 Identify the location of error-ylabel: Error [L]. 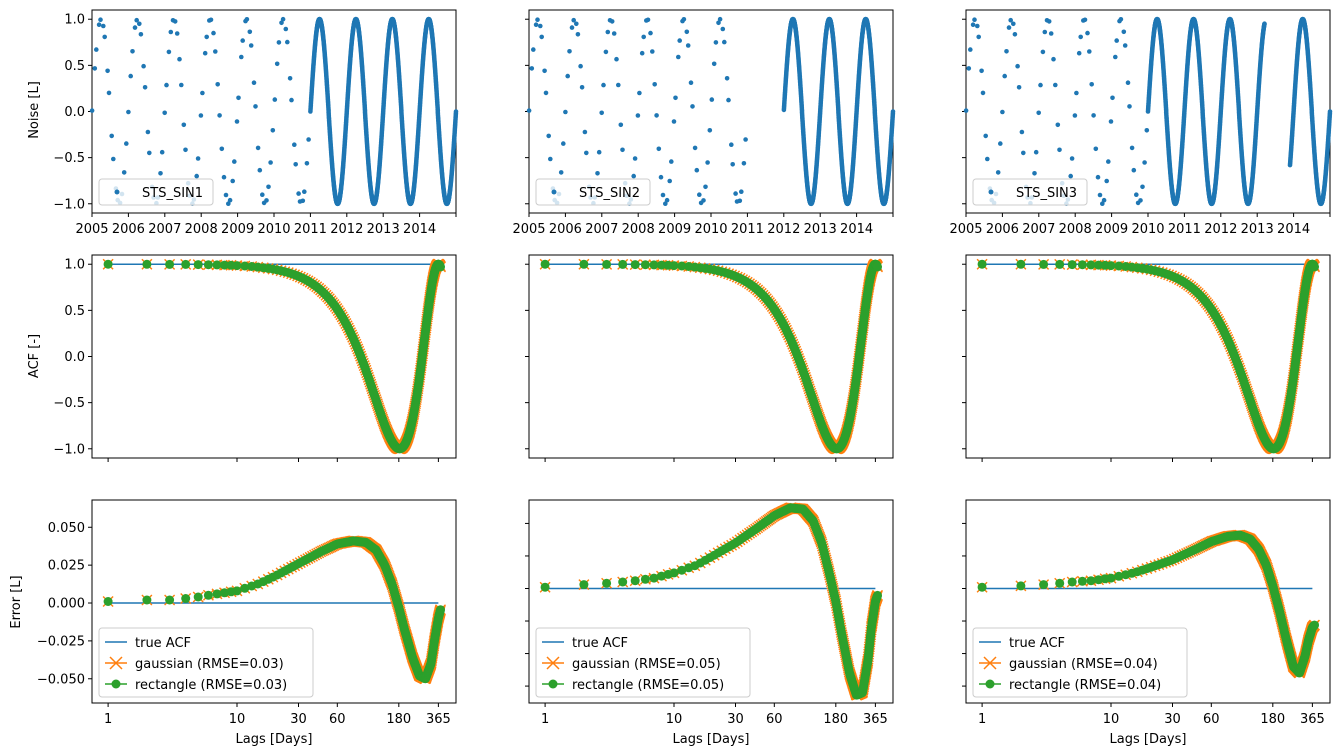
(16, 601).